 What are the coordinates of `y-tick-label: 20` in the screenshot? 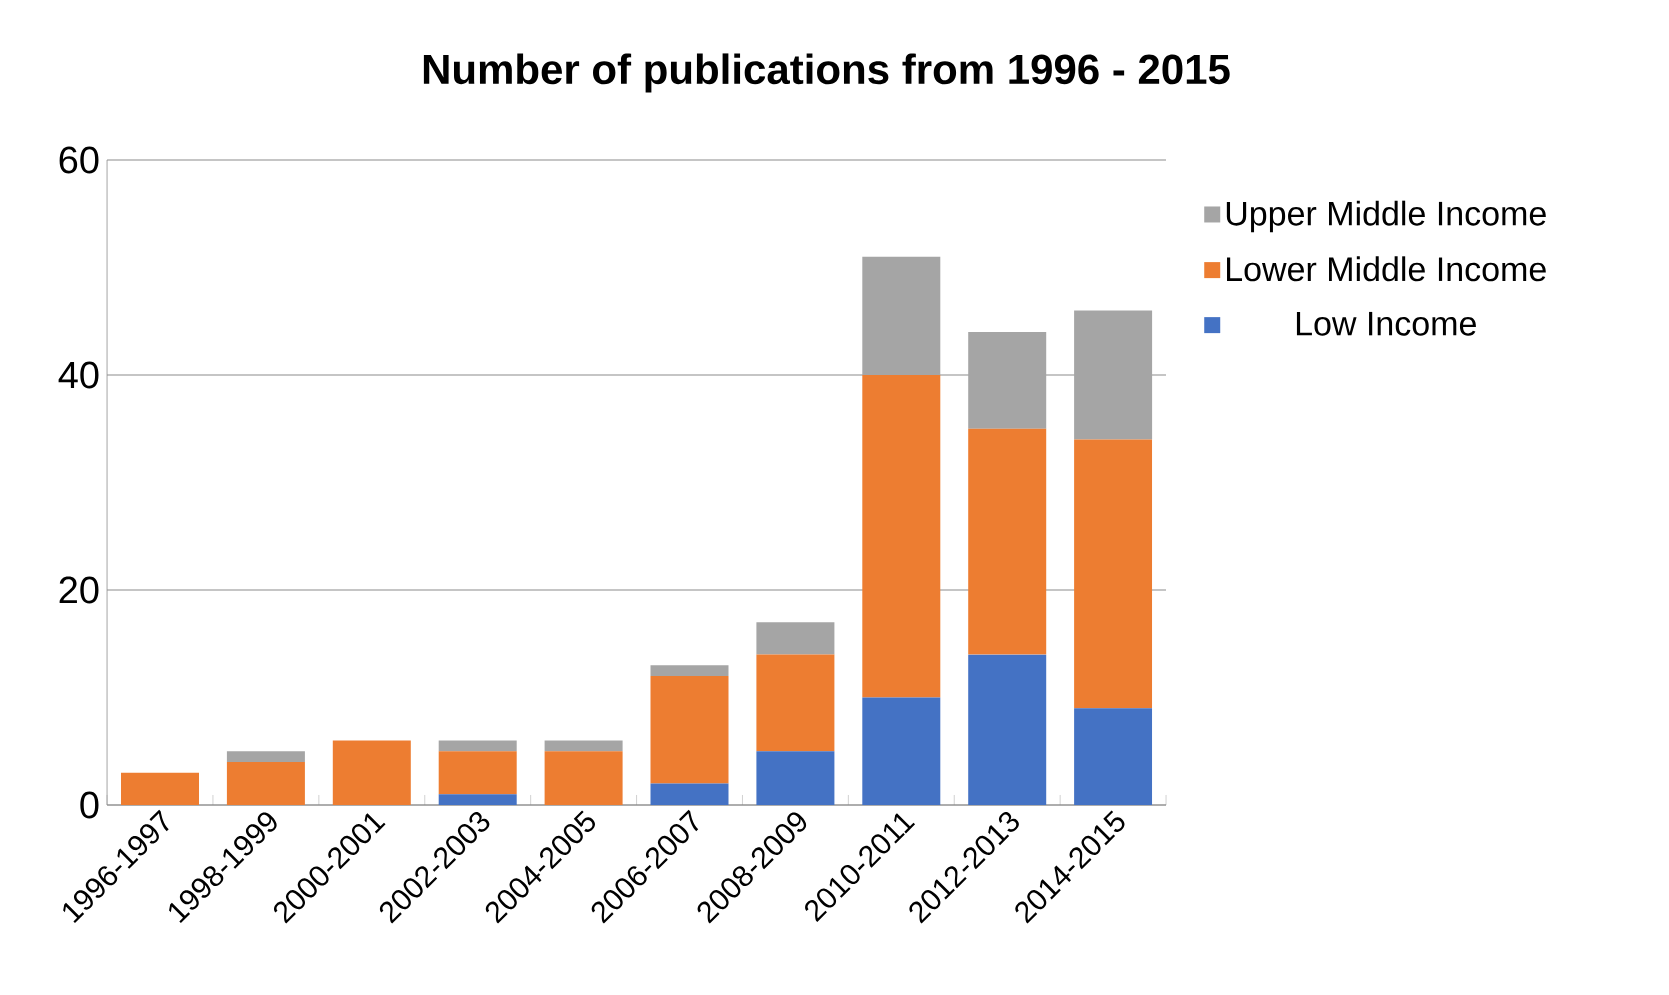 It's located at (79, 590).